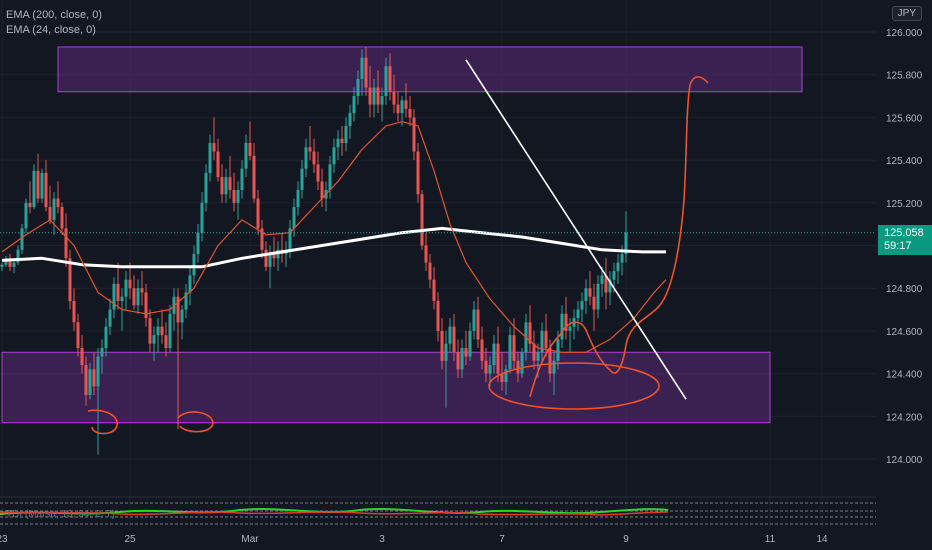 This screenshot has height=550, width=932. I want to click on last-price-tag: 125.058 59:17, so click(905, 239).